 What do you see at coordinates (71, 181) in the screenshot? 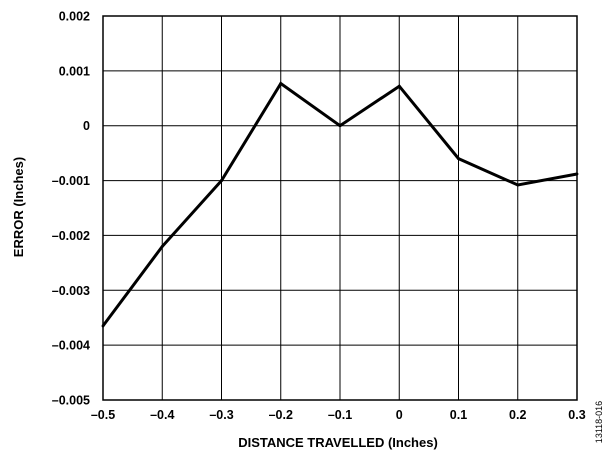
I see `y-tick-label: –0.001` at bounding box center [71, 181].